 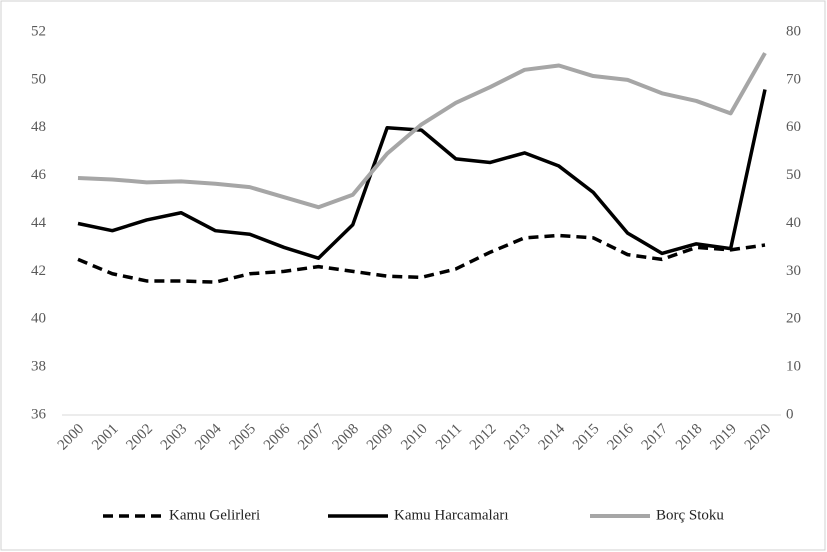 I want to click on y2-tick-label: 0, so click(x=790, y=414).